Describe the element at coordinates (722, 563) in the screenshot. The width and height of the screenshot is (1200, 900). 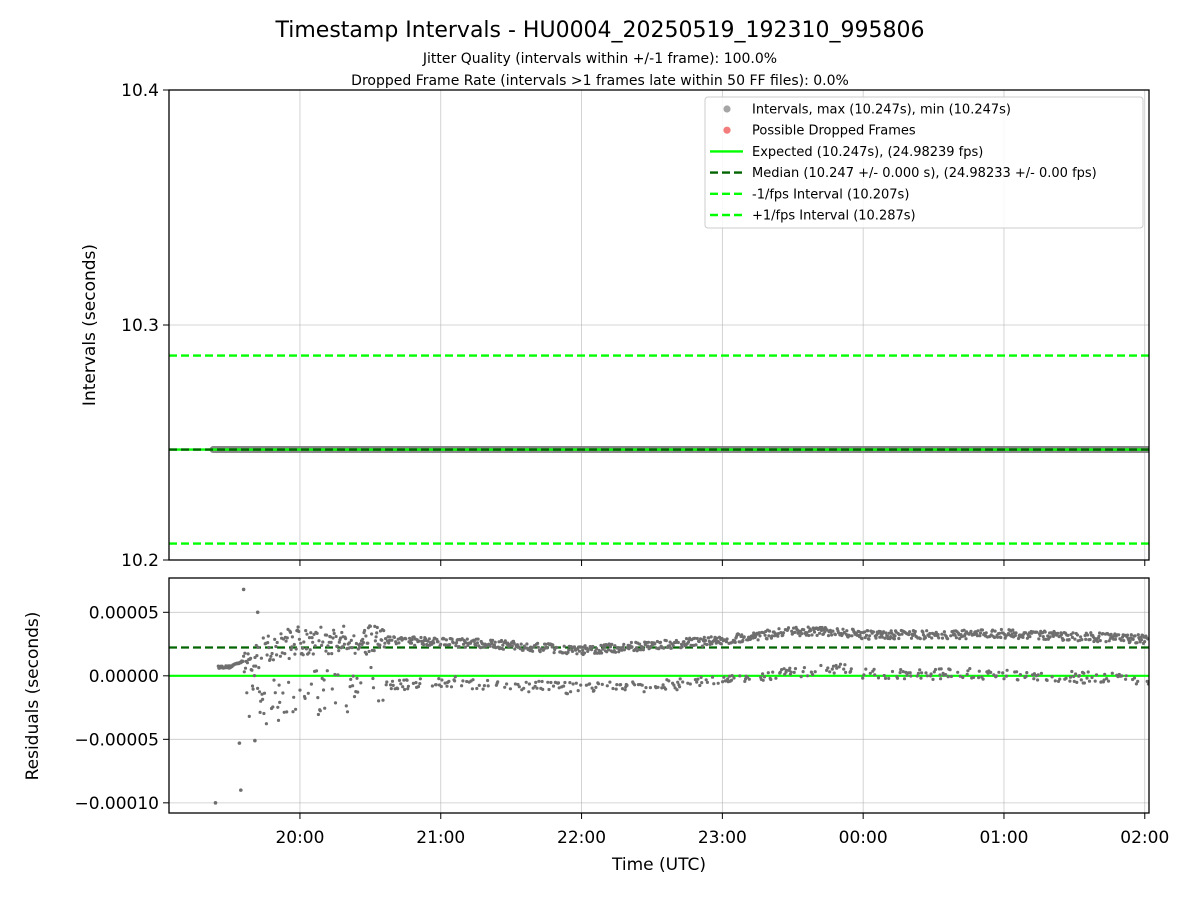
I see `intervals-x-tickmarks` at that location.